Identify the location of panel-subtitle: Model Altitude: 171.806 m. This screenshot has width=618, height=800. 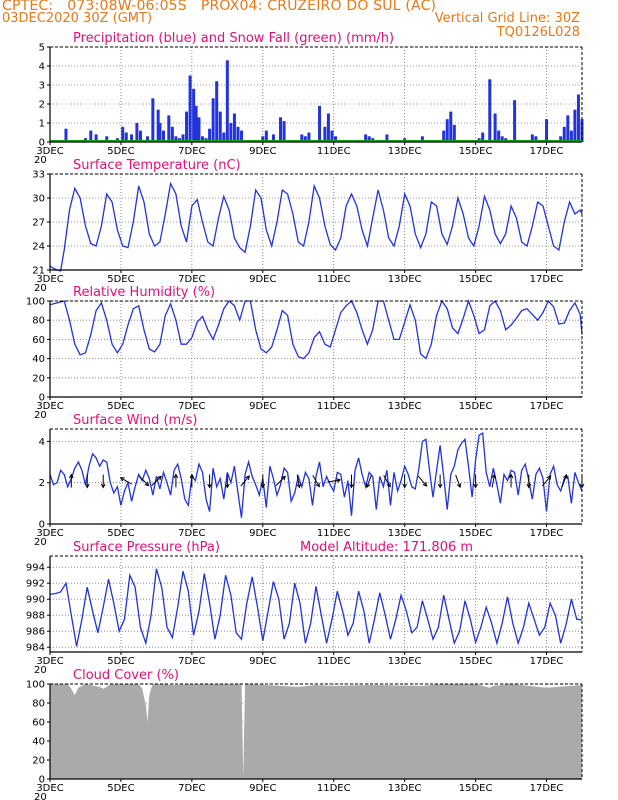
(386, 547).